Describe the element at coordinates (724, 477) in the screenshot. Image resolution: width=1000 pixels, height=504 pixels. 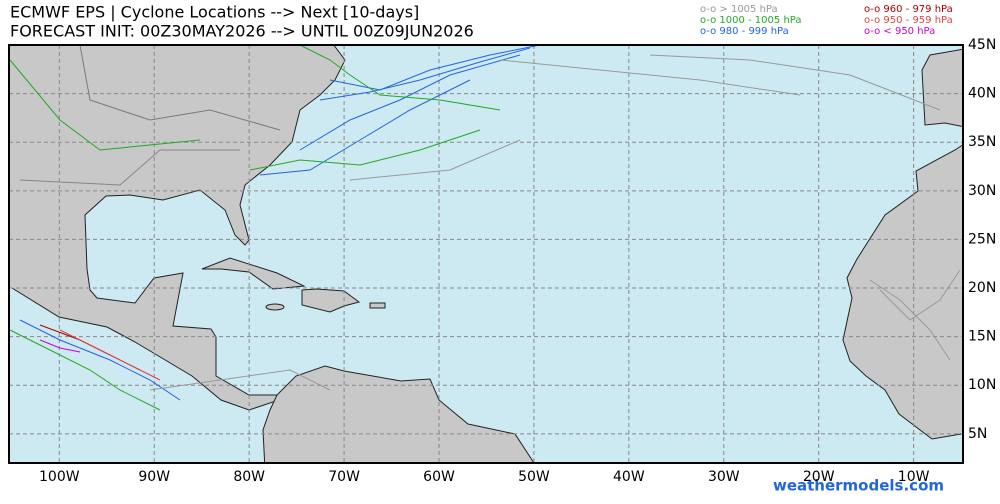
I see `x-tick-label: 30W` at that location.